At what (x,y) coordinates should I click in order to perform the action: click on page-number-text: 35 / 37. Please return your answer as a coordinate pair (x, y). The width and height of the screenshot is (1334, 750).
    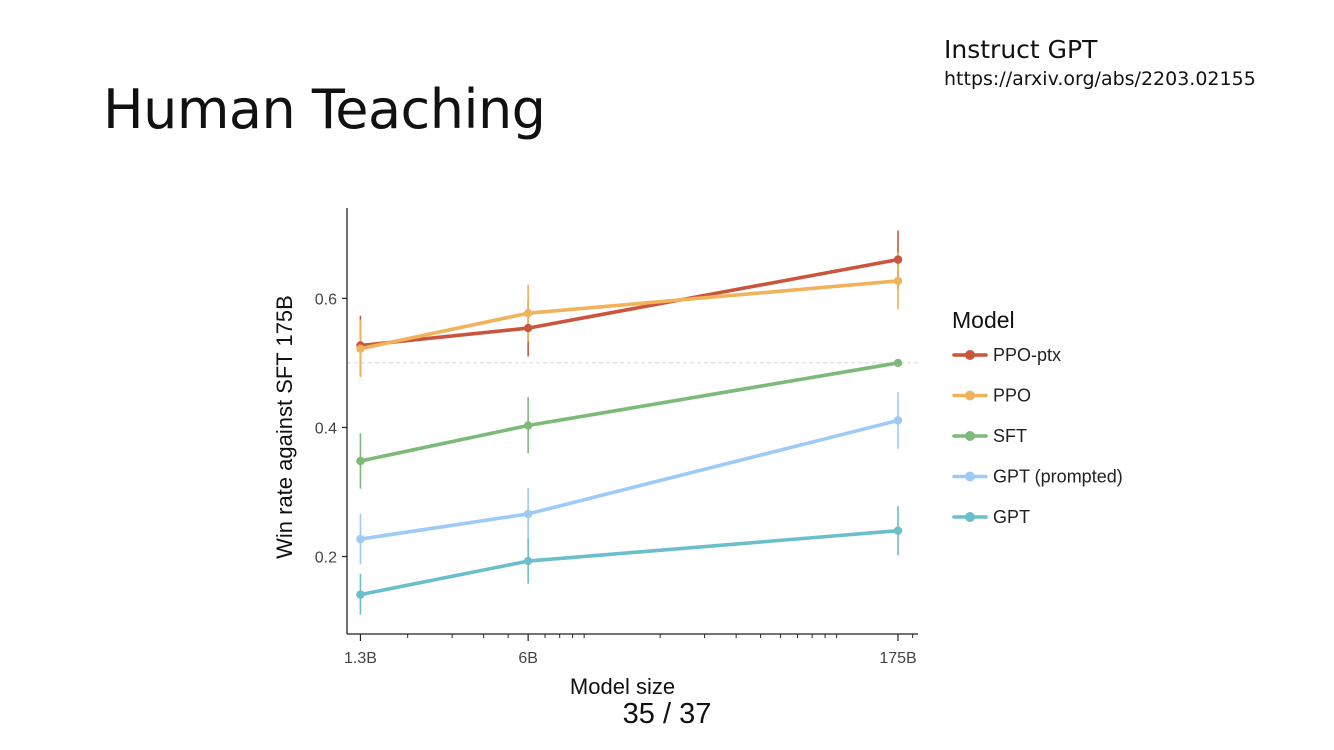
    Looking at the image, I should click on (667, 714).